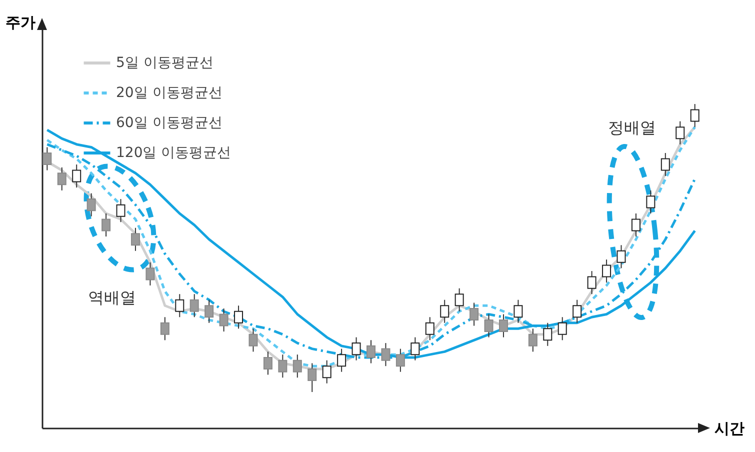 The image size is (755, 452). What do you see at coordinates (21, 23) in the screenshot?
I see `y-axis-title: 주가` at bounding box center [21, 23].